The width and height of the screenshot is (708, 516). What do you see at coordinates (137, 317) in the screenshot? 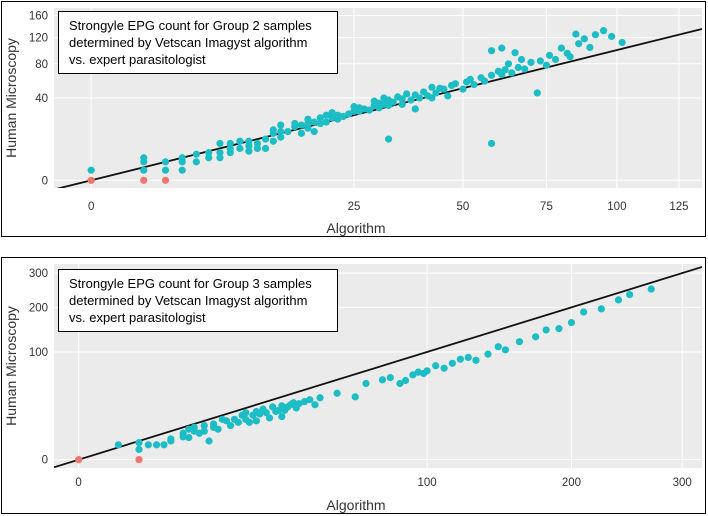
I see `chart-title-line-3: vs. expert parasitologist` at bounding box center [137, 317].